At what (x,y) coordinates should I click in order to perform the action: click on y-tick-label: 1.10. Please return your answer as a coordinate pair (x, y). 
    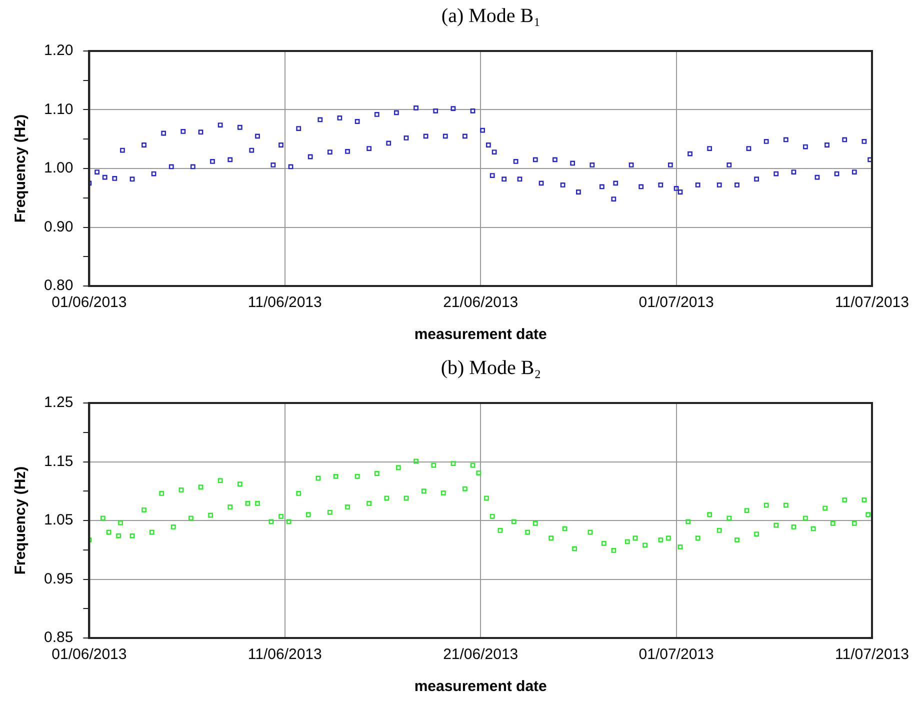
    Looking at the image, I should click on (59, 109).